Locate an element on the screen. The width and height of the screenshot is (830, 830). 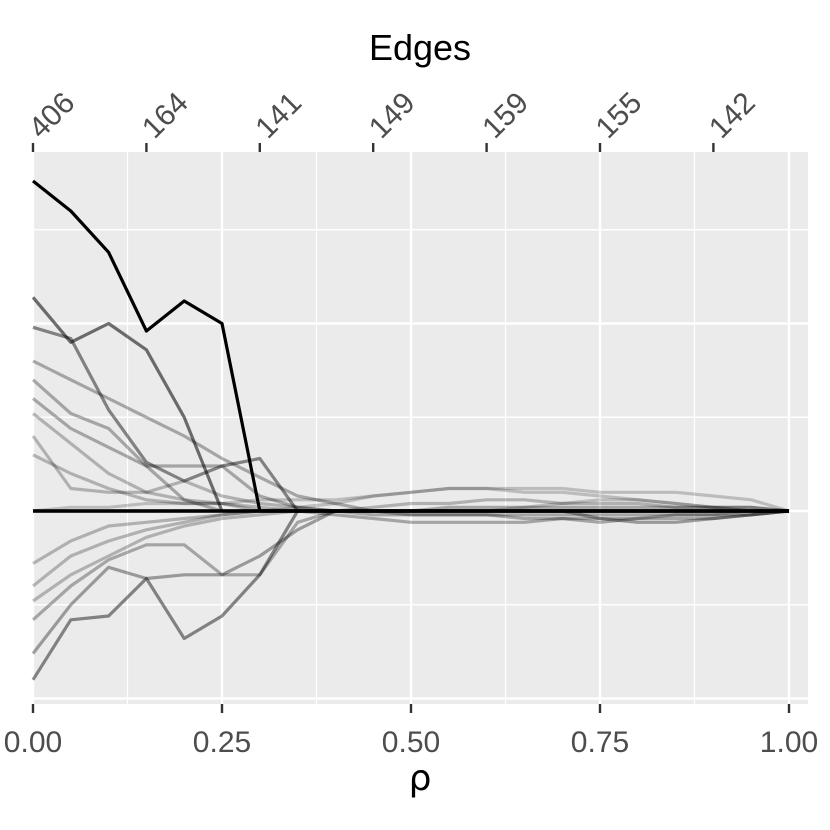
x-tick-label: 0.50 is located at coordinates (411, 742).